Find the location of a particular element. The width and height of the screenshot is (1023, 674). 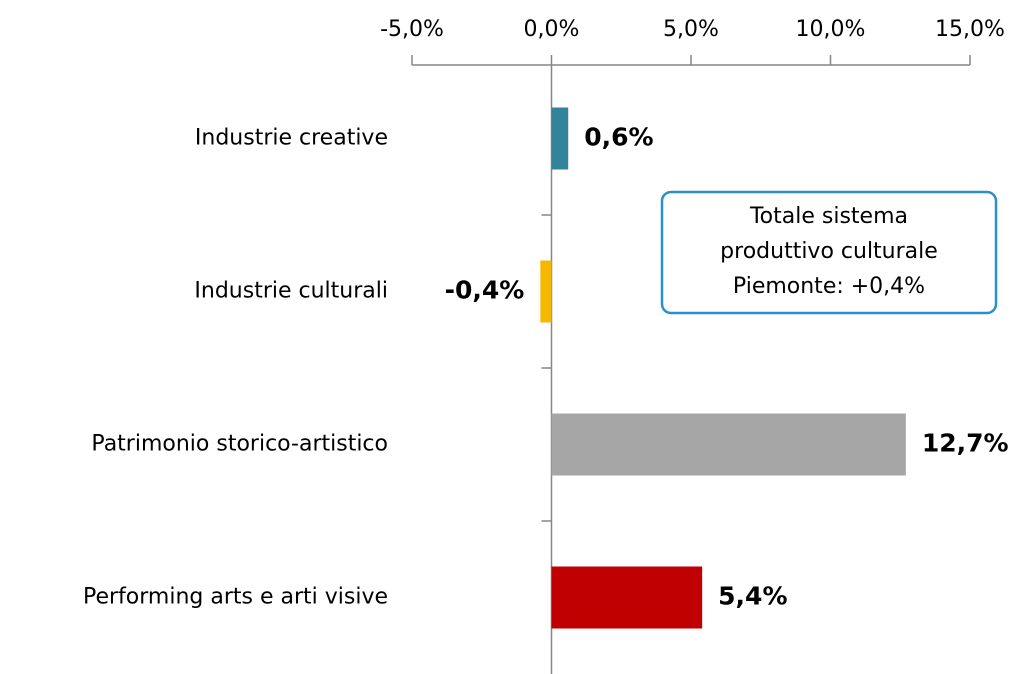

value-label: 5,4% is located at coordinates (752, 596).